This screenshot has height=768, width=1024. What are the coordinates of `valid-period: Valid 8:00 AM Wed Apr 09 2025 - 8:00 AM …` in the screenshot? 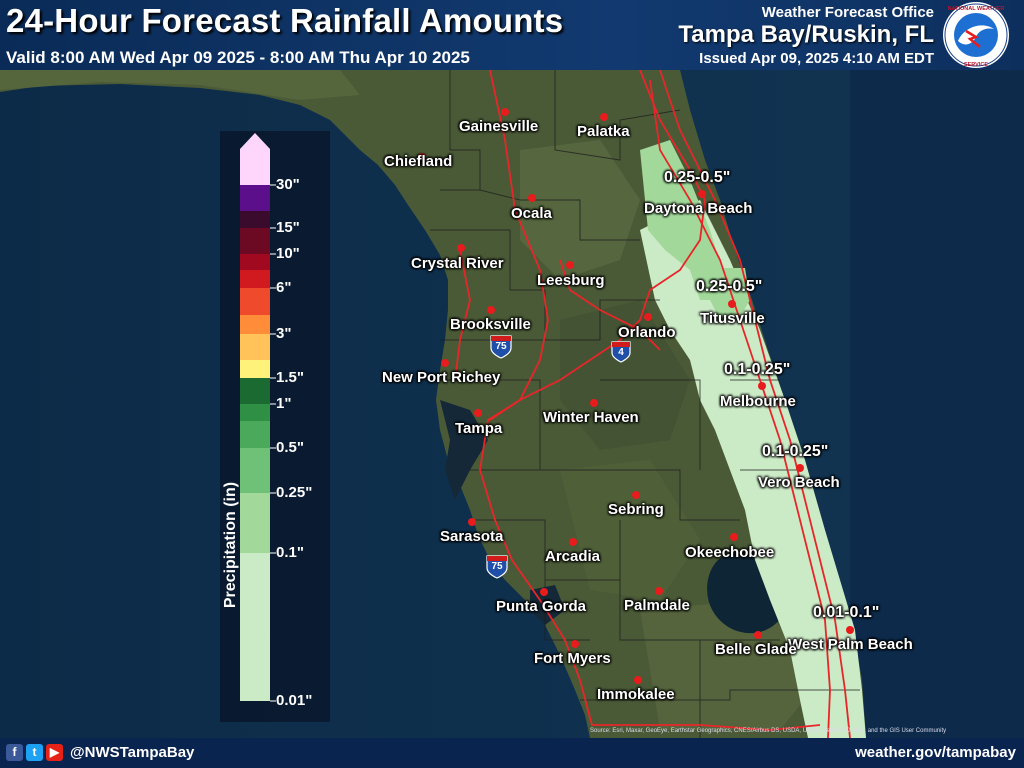 It's located at (238, 57).